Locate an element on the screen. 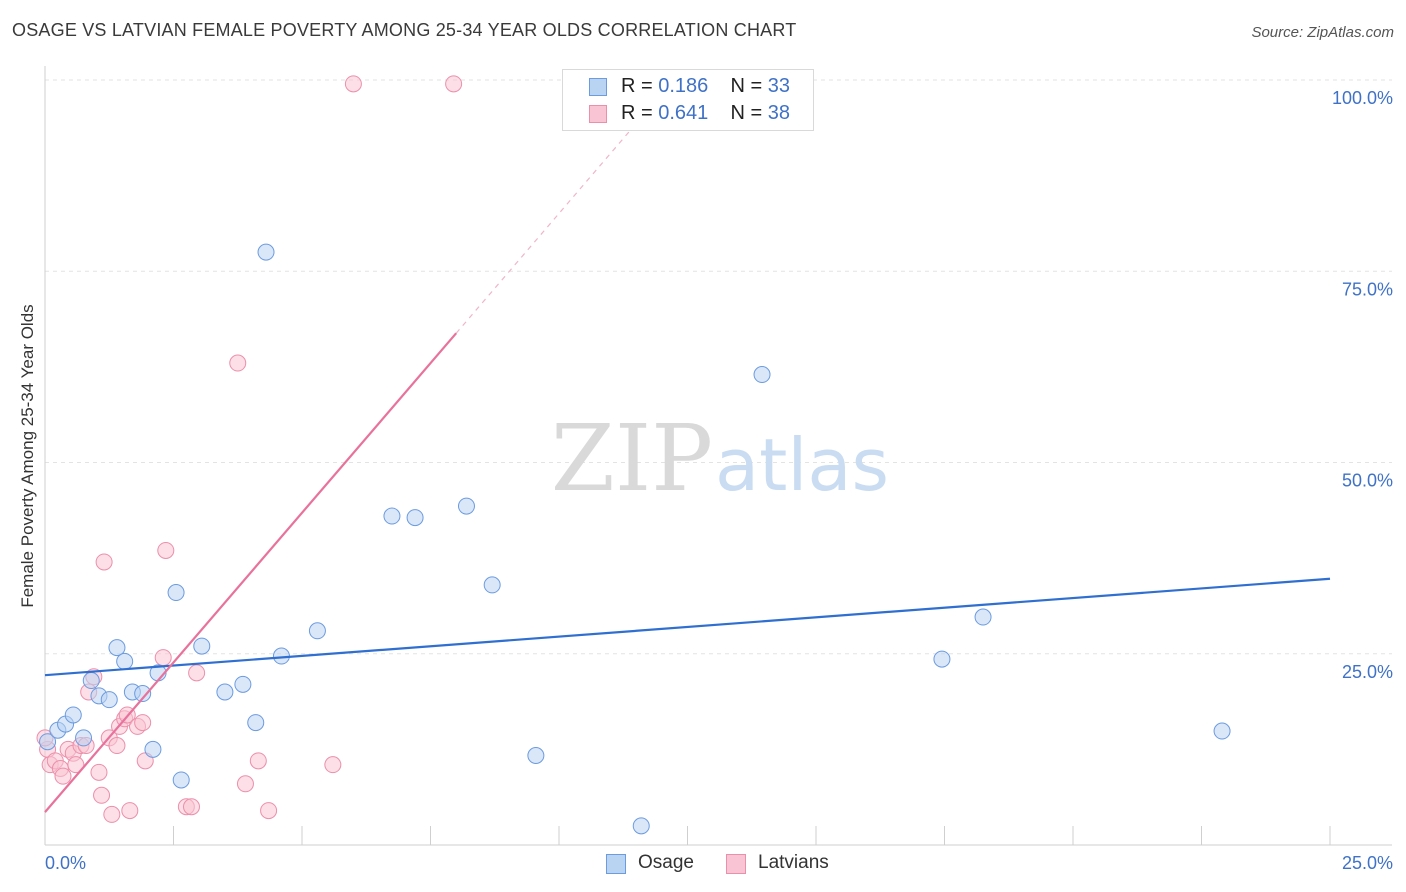  latvian-n-label: N = is located at coordinates (746, 113).